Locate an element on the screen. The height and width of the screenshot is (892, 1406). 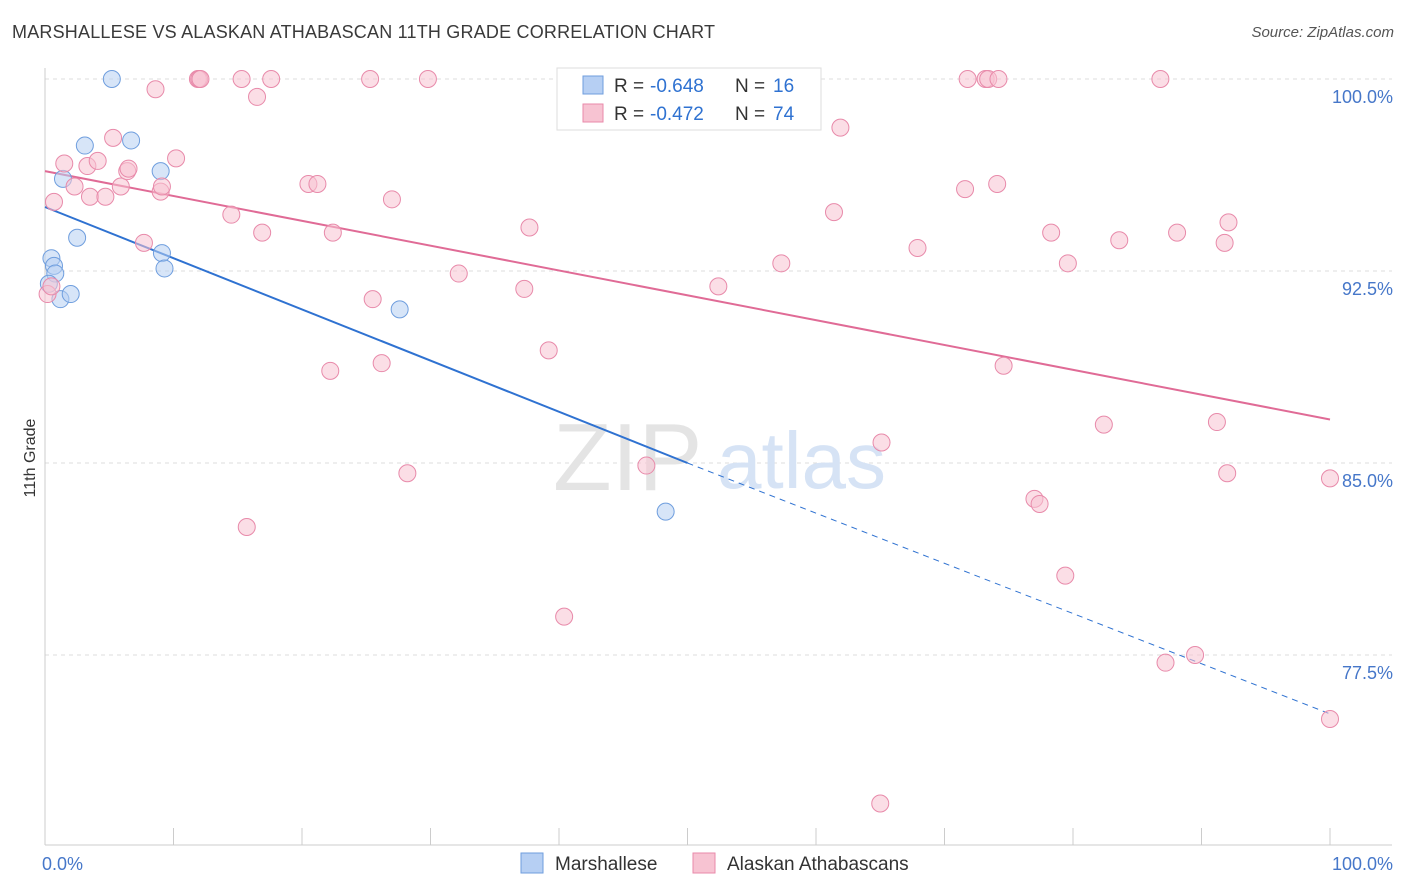
watermark-atlas: atlas is located at coordinates (801, 460).